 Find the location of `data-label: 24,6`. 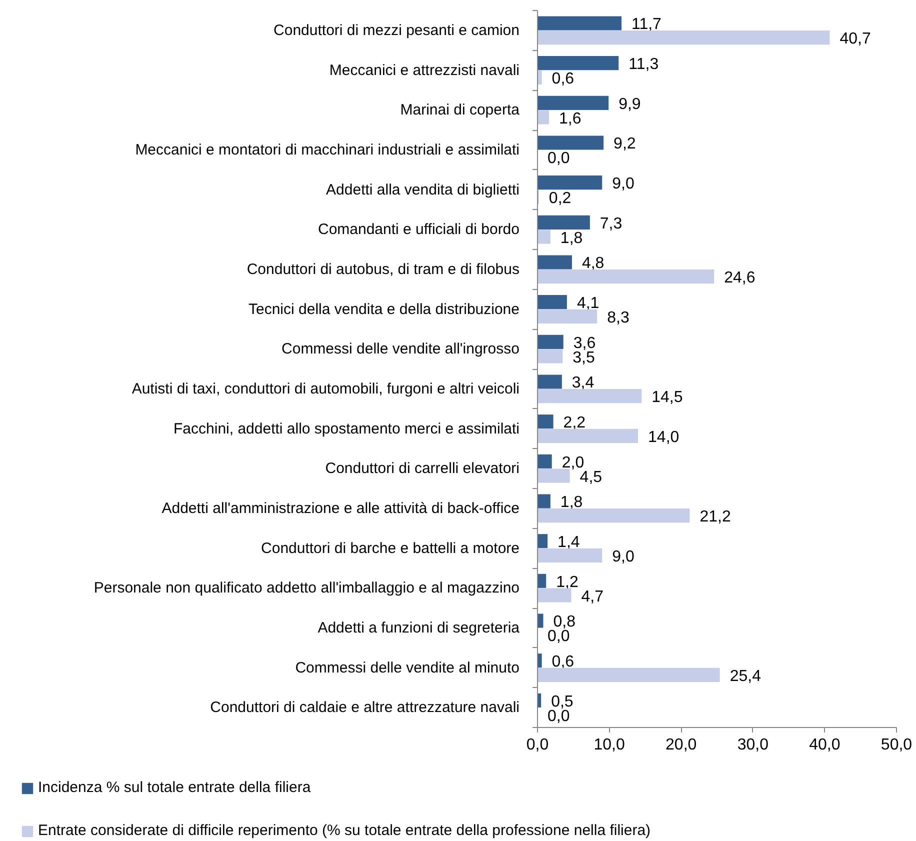

data-label: 24,6 is located at coordinates (740, 278).